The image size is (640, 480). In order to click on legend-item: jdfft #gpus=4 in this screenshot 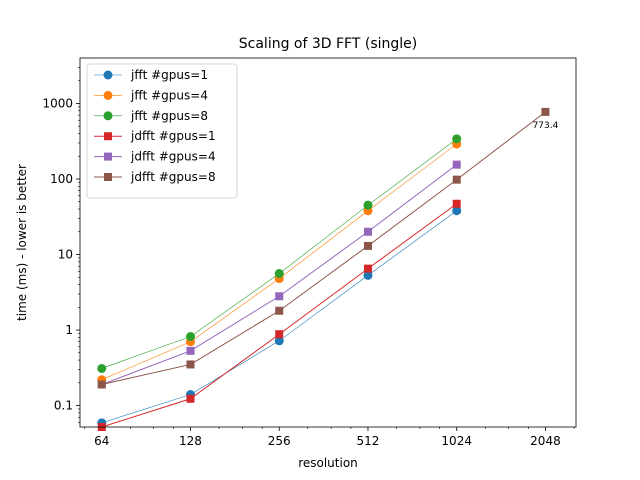, I will do `click(155, 157)`.